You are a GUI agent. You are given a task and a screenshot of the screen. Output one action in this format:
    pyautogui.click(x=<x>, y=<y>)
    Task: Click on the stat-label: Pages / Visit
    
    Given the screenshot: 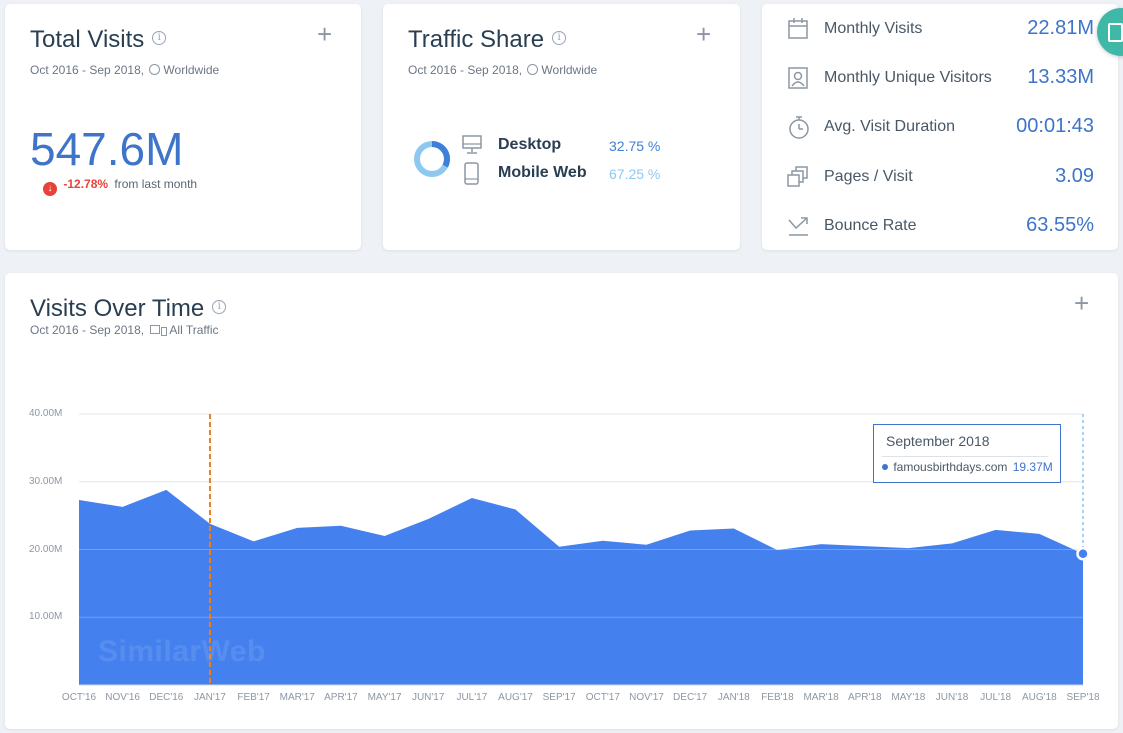 What is the action you would take?
    pyautogui.click(x=868, y=176)
    